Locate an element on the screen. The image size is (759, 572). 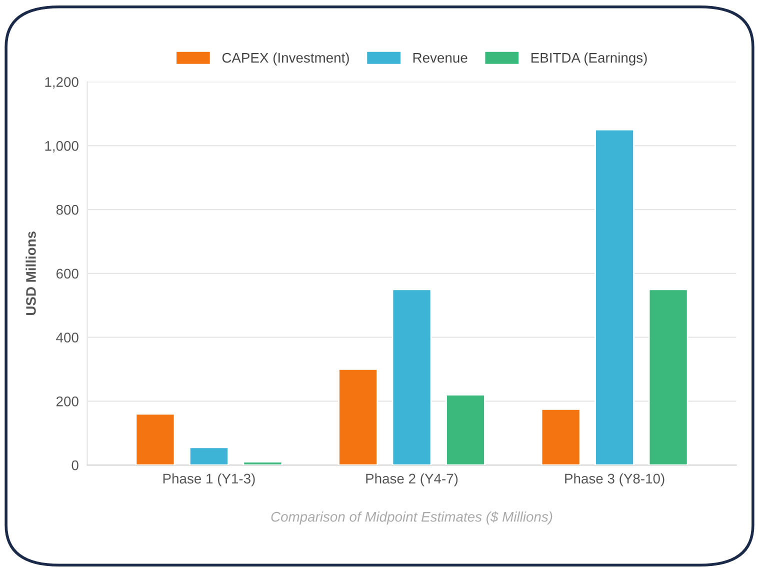
y-tick-label: 1,200 is located at coordinates (61, 83).